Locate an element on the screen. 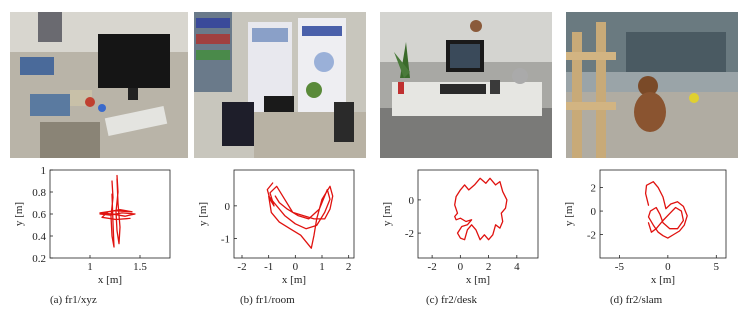 This screenshot has width=742, height=321. y-tick-label: 0.8 is located at coordinates (39, 193).